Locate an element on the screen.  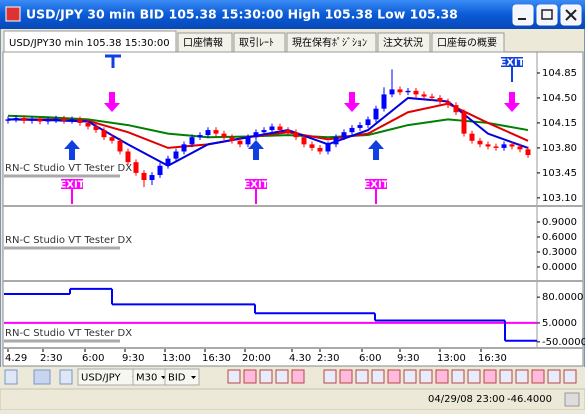
scroll-left is located at coordinates (11, 377).